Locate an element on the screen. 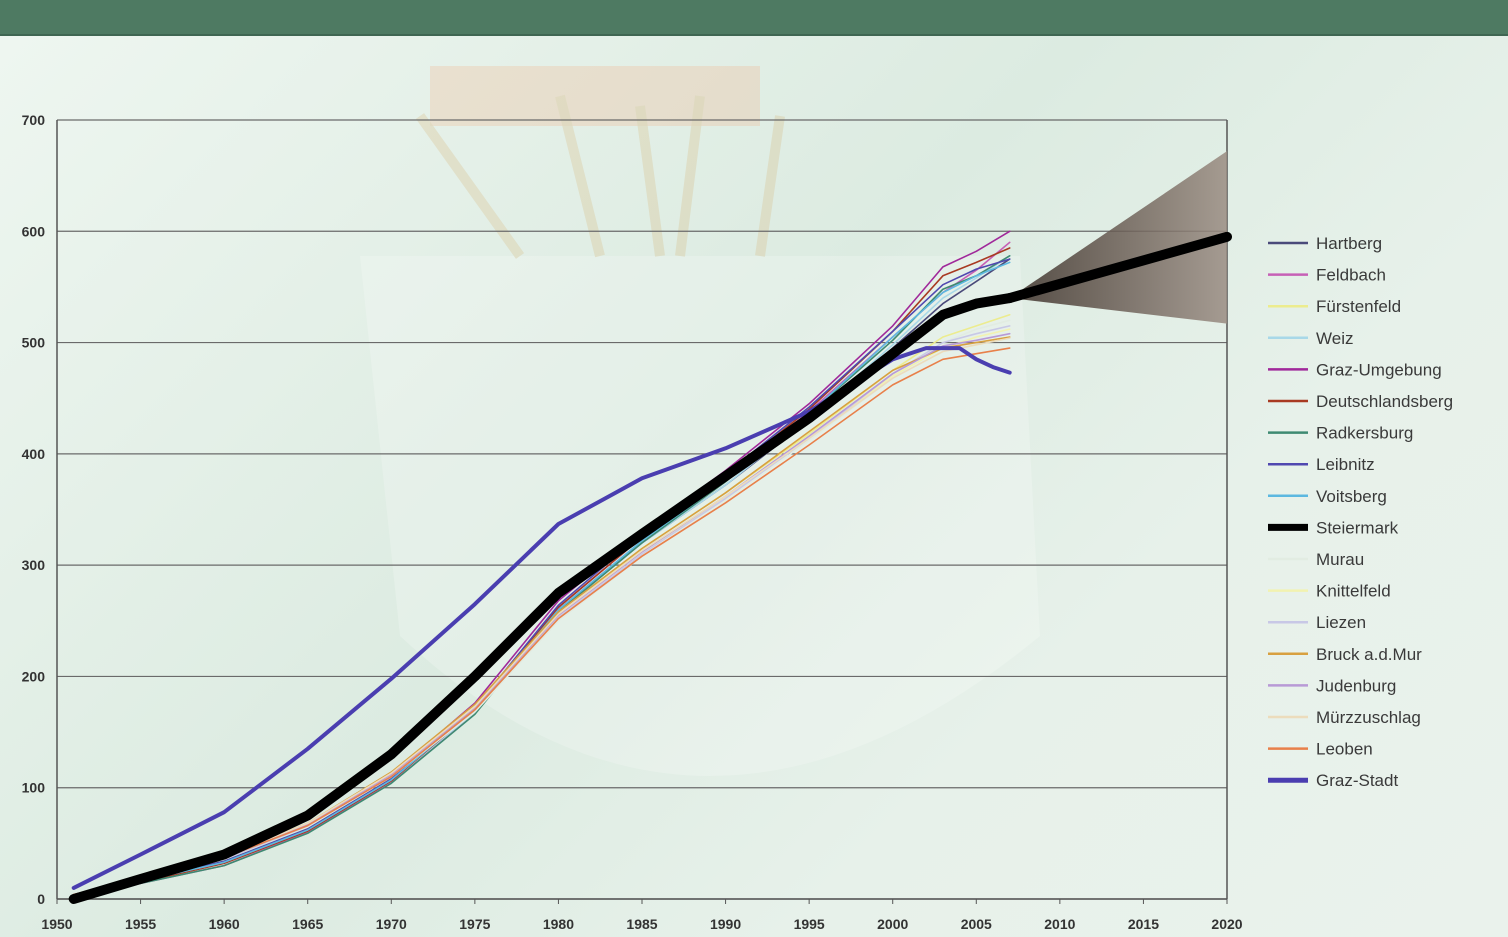 The height and width of the screenshot is (937, 1508). legend-label: Hartberg is located at coordinates (1349, 243).